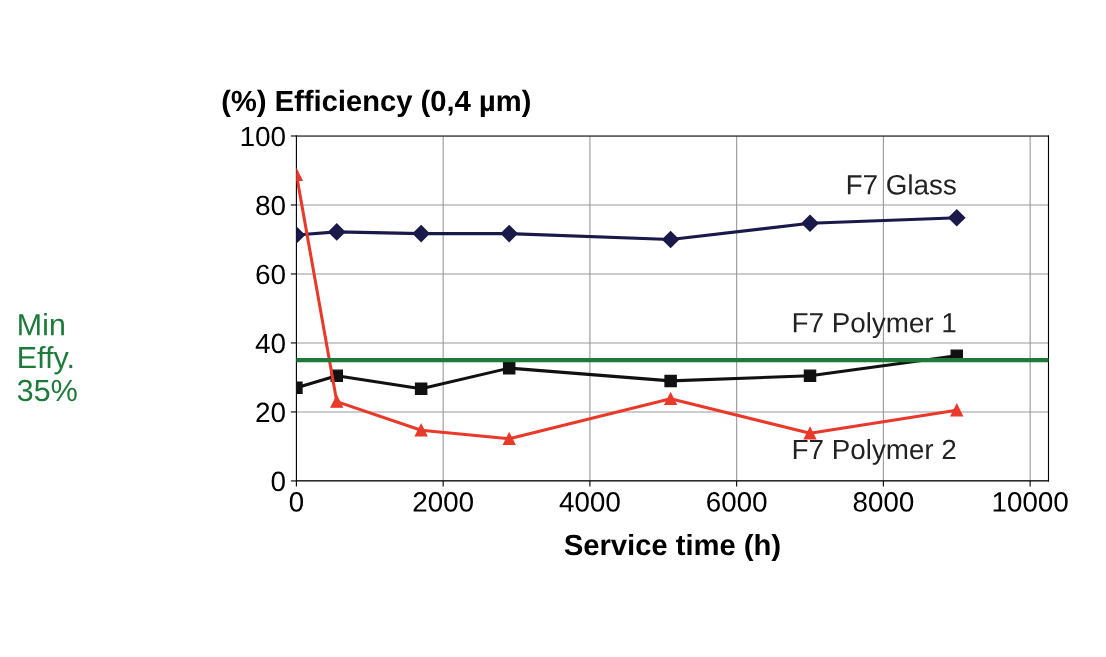  What do you see at coordinates (263, 136) in the screenshot?
I see `y-tick-label: 100` at bounding box center [263, 136].